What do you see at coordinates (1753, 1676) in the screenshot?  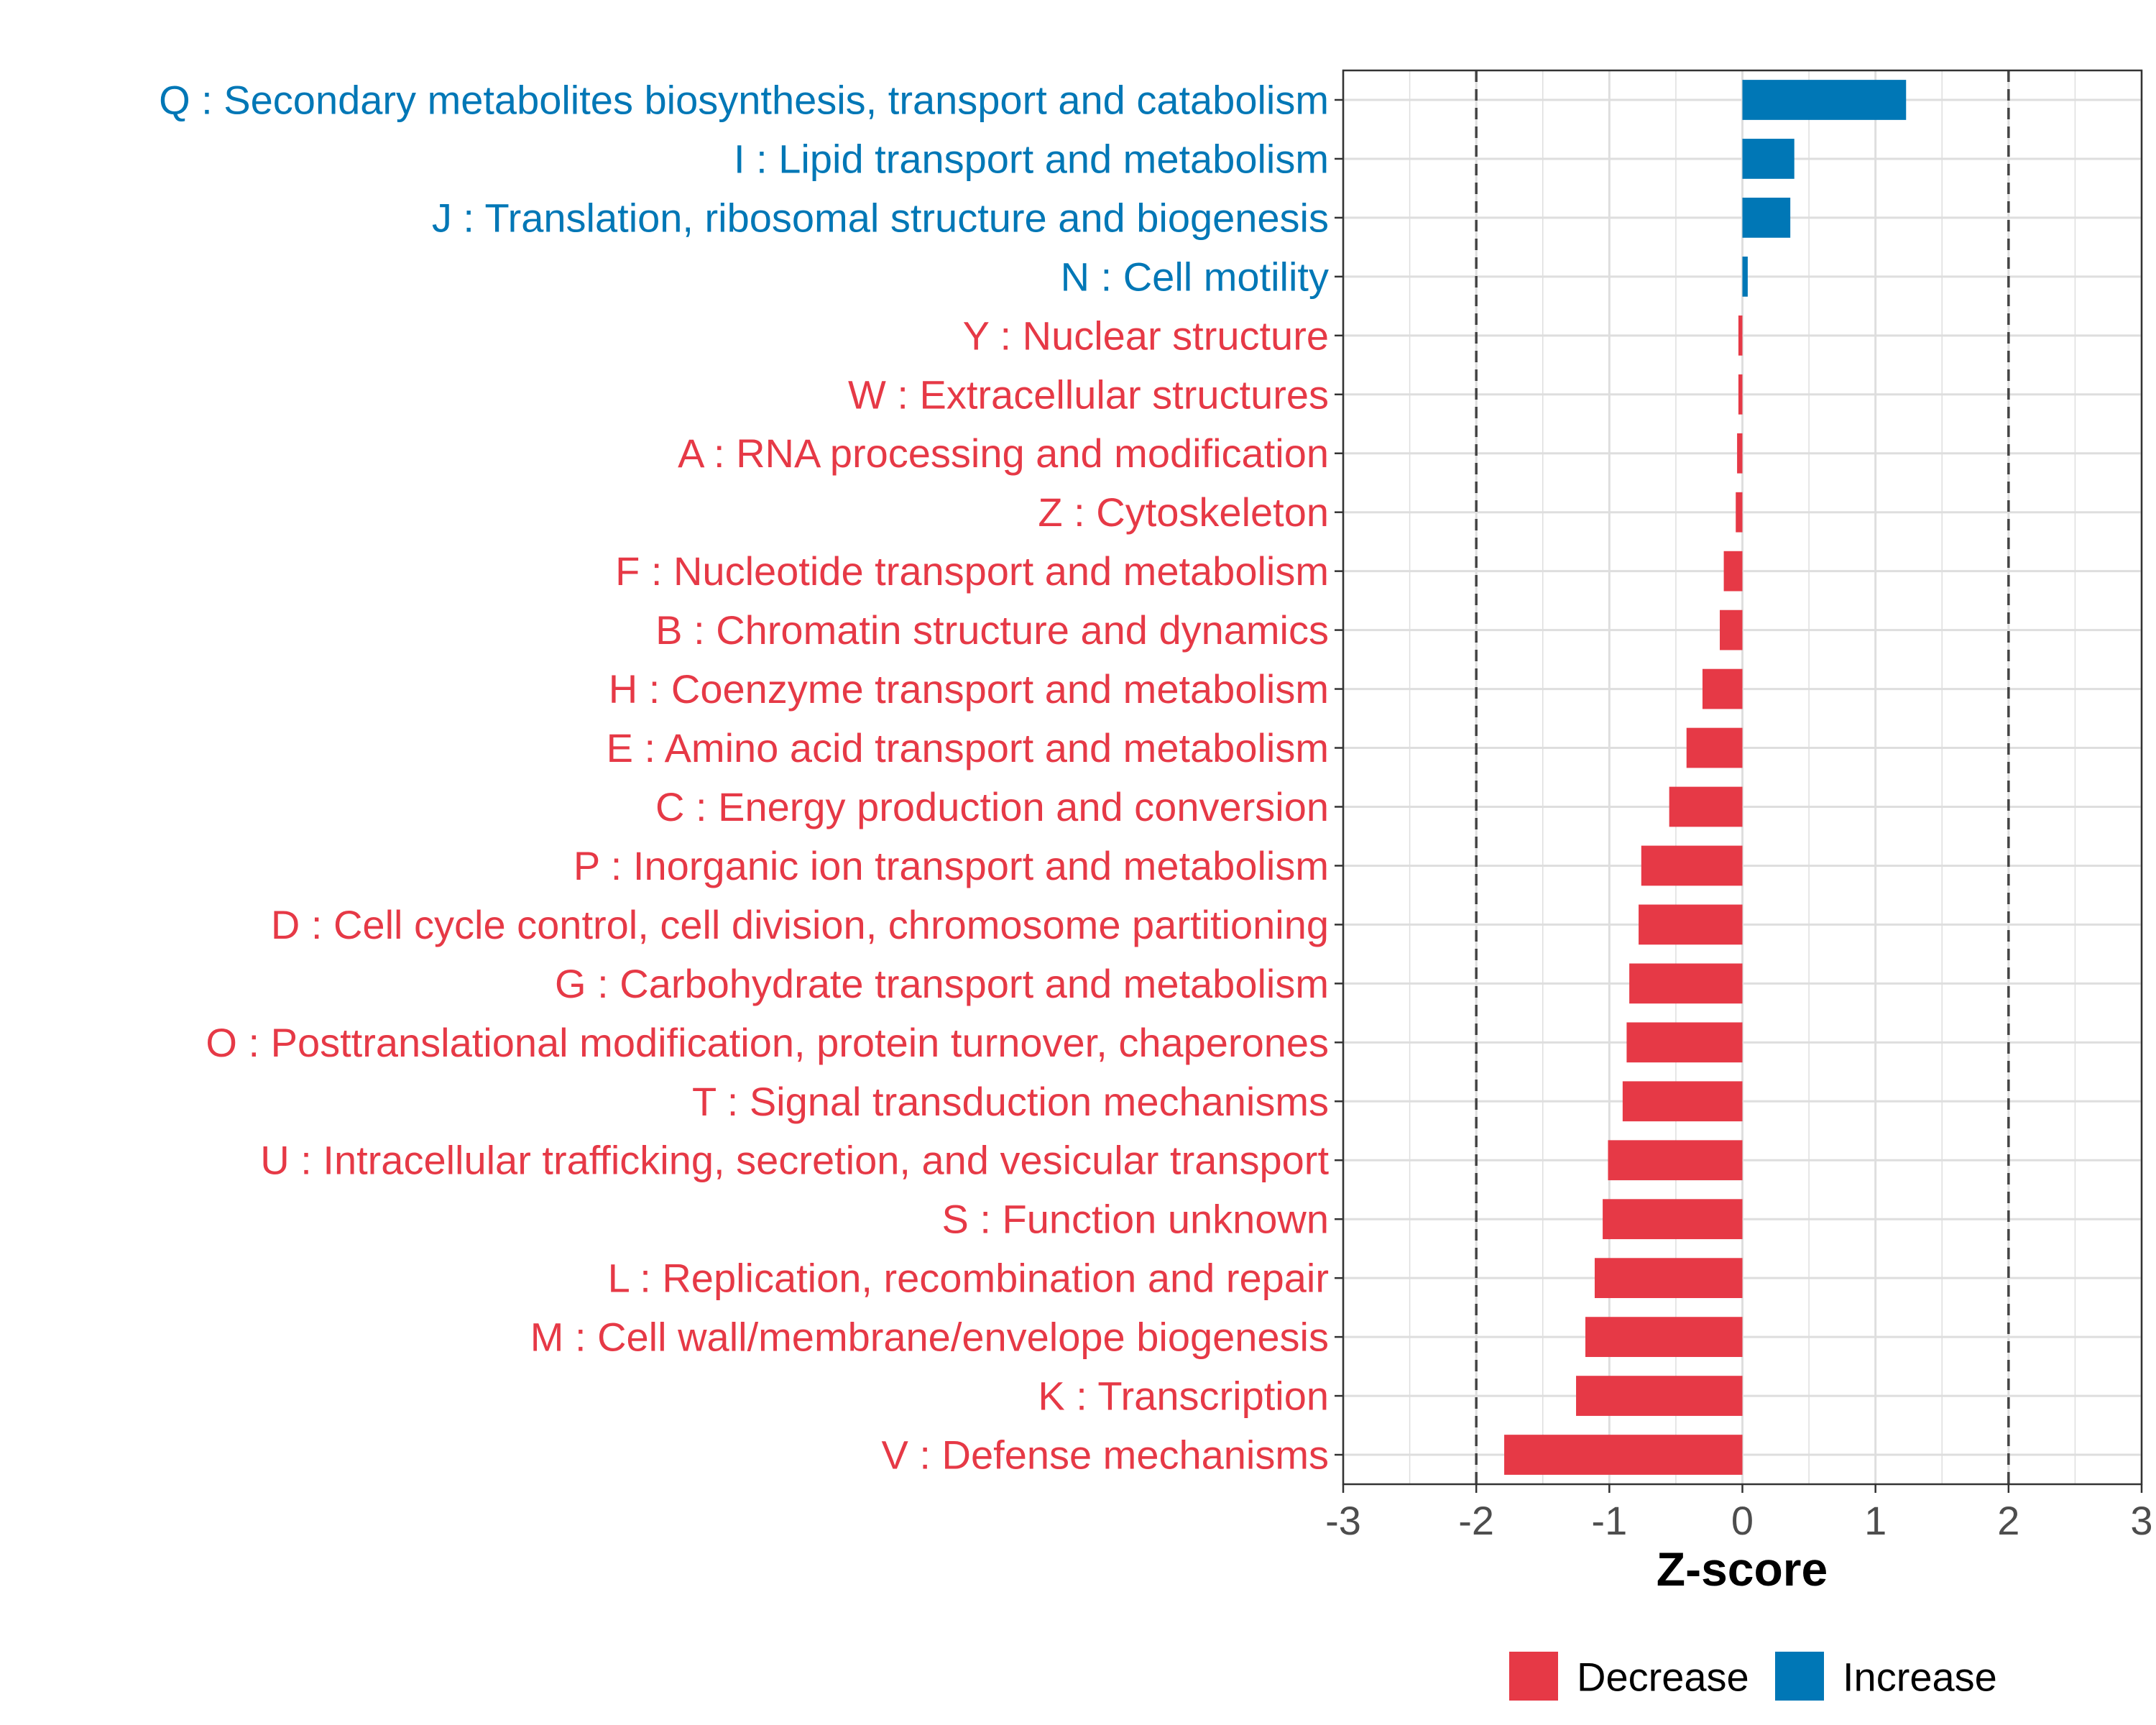 I see `legend: Decrease Increase` at bounding box center [1753, 1676].